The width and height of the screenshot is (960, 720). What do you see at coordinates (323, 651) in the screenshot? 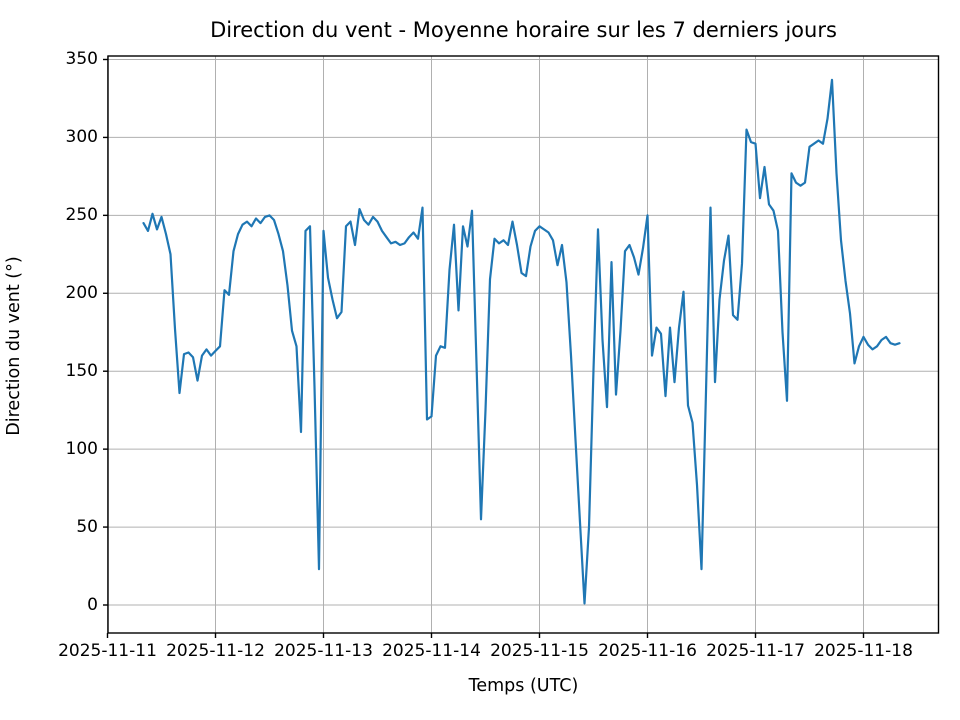
I see `x-tick-label: 2025-11-13` at bounding box center [323, 651].